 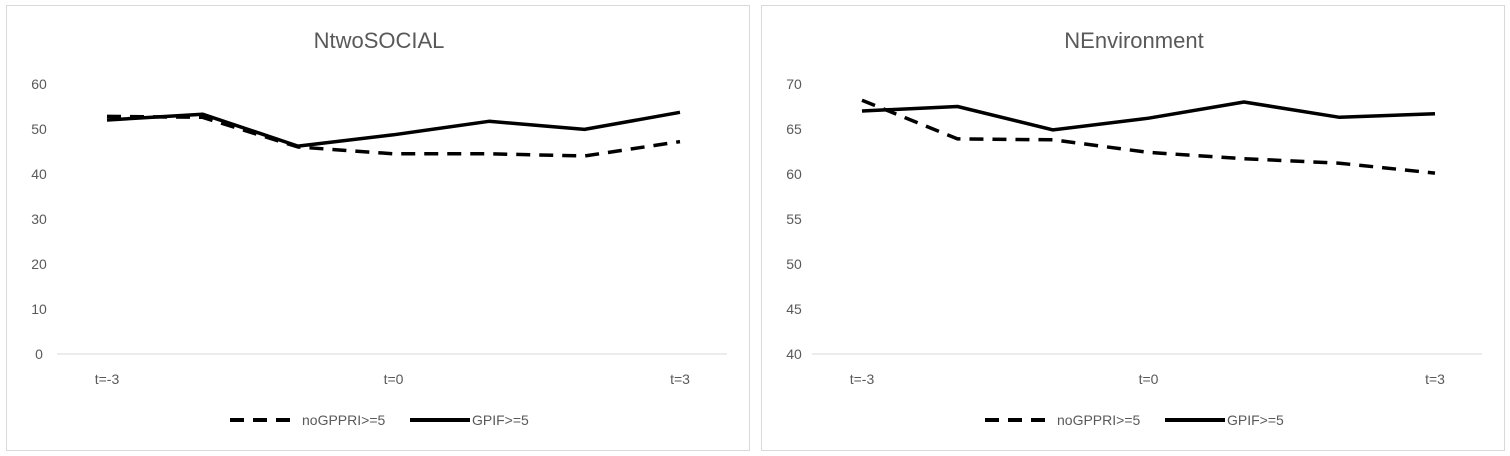 What do you see at coordinates (39, 309) in the screenshot?
I see `y-tick-label: 10` at bounding box center [39, 309].